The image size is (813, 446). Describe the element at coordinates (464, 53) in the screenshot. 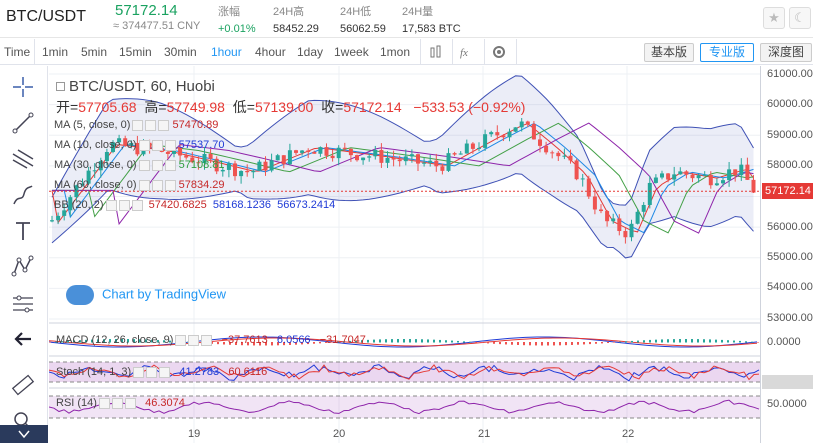

I see `svg-text: fx` at that location.